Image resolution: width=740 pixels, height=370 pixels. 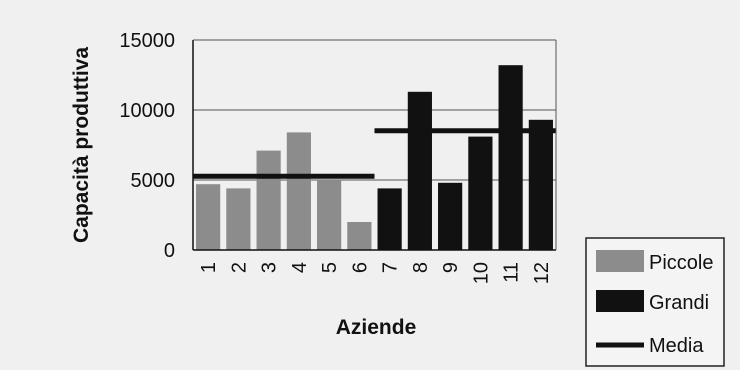 What do you see at coordinates (481, 273) in the screenshot?
I see `x-tick-label: 10` at bounding box center [481, 273].